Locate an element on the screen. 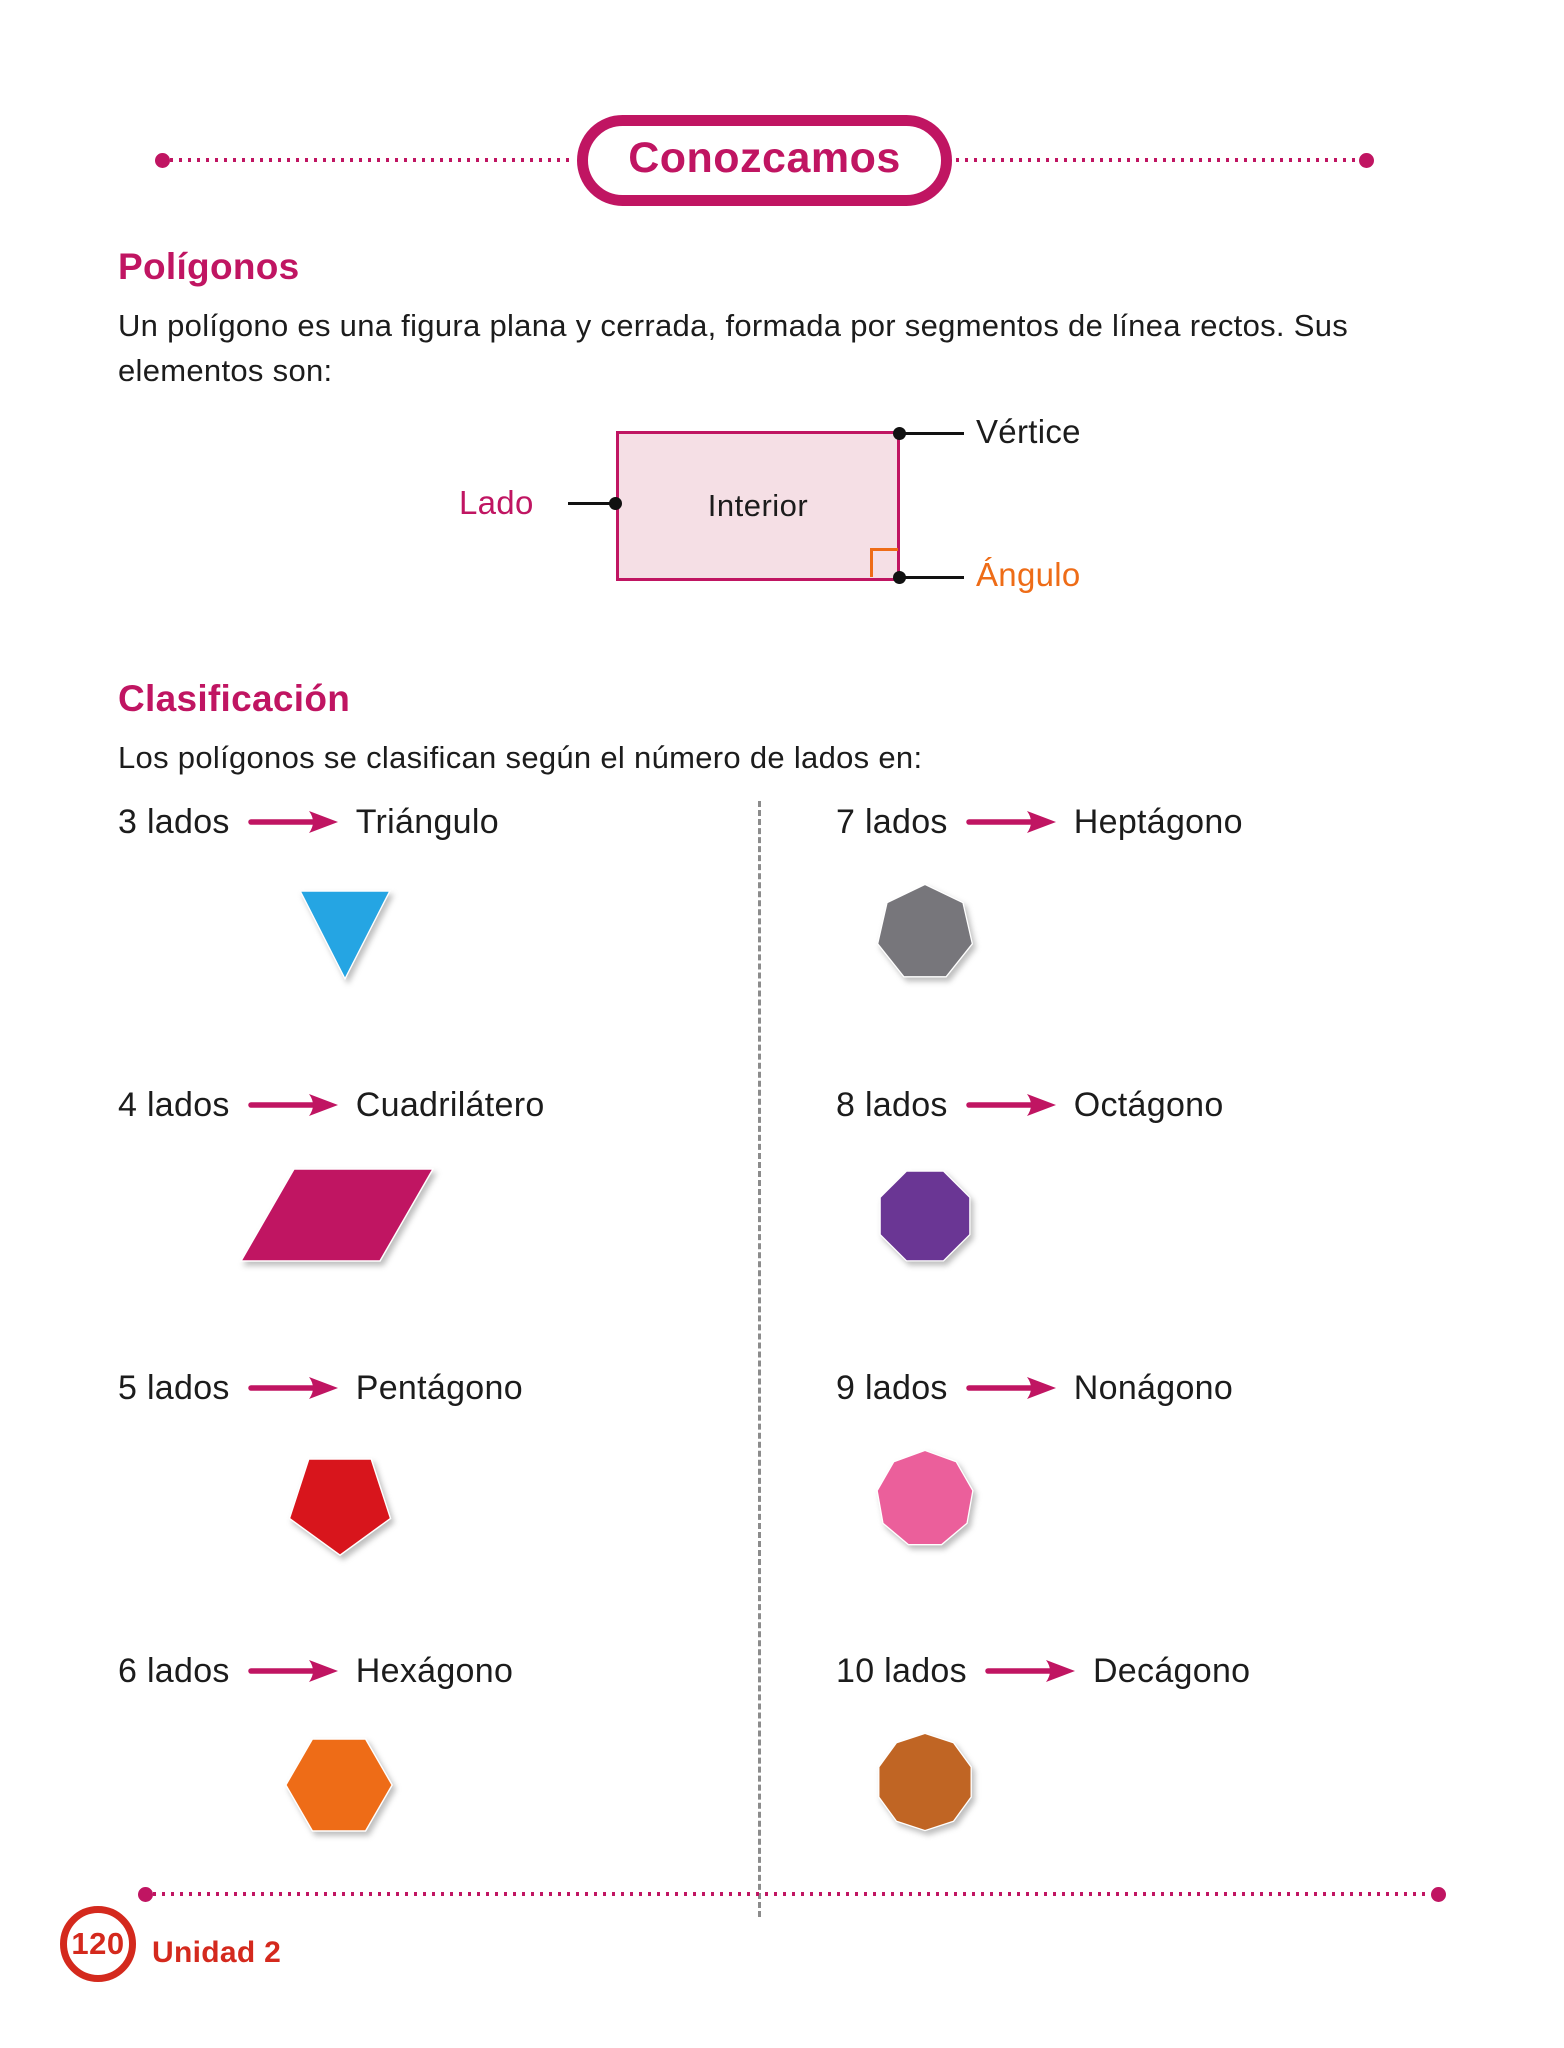 This screenshot has width=1564, height=2048. sides-count: 6 lados is located at coordinates (174, 1670).